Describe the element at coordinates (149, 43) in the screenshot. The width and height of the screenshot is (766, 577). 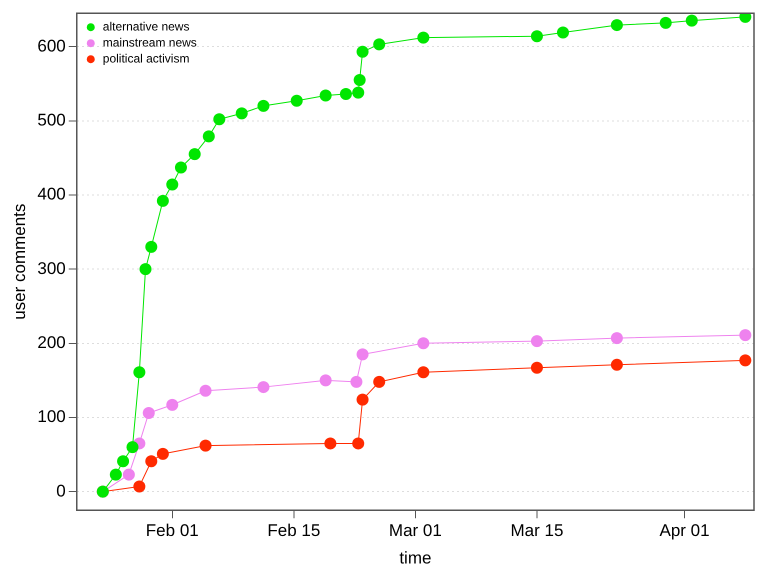
I see `legend-label: mainstream news` at that location.